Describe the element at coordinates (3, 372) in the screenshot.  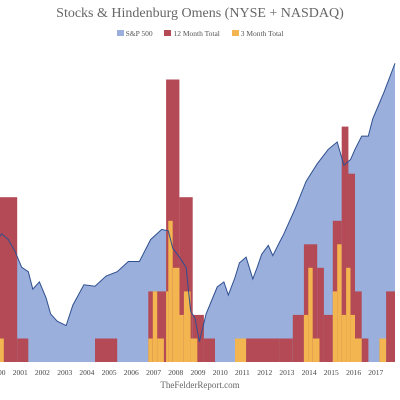
I see `x-tick-label: 2000` at that location.